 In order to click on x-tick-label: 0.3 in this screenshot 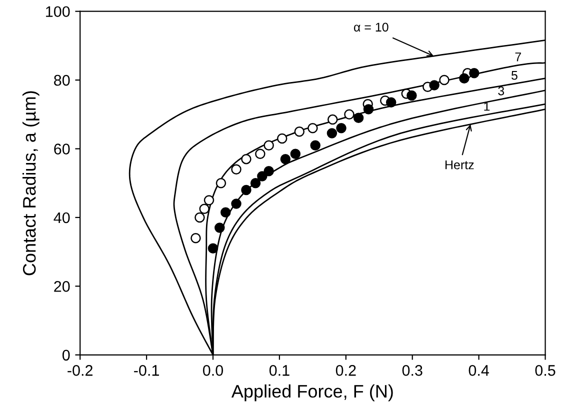, I will do `click(412, 370)`.